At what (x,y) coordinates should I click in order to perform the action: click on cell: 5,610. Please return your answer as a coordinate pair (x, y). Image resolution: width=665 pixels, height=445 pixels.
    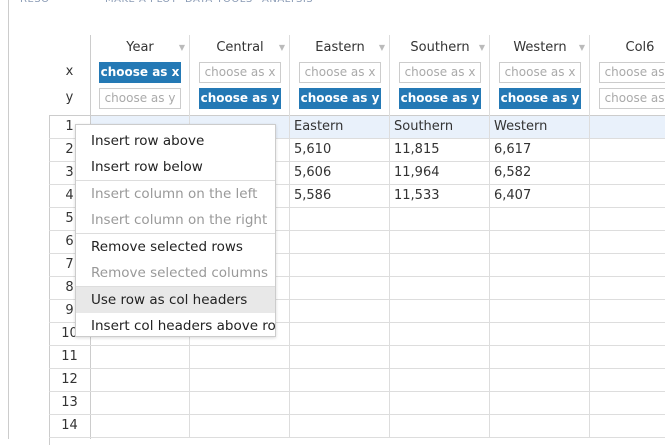
    Looking at the image, I should click on (340, 150).